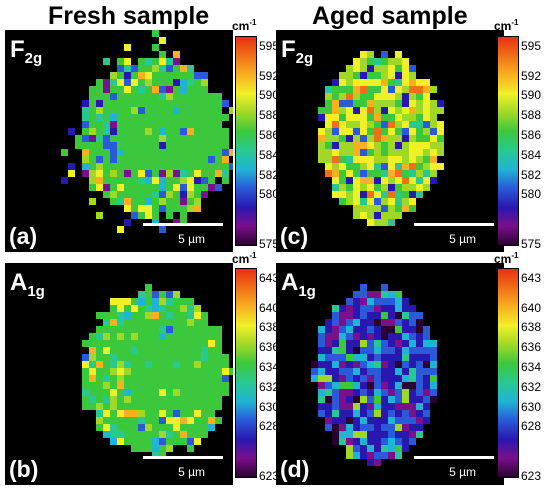 The width and height of the screenshot is (550, 493). What do you see at coordinates (454, 457) in the screenshot?
I see `scale-bar-d` at bounding box center [454, 457].